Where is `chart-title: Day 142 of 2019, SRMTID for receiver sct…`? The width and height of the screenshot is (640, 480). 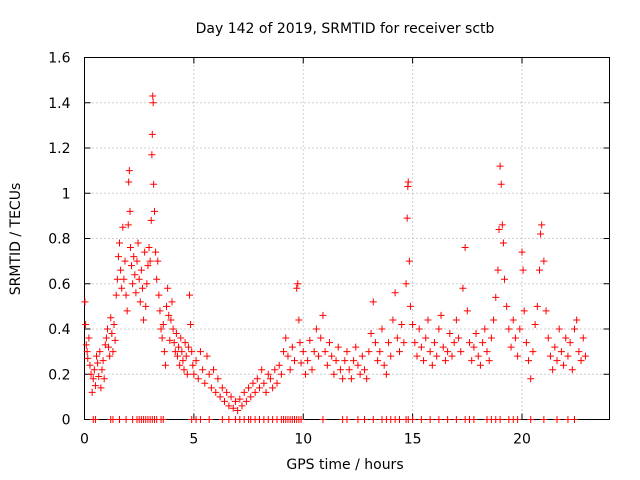
chart-title: Day 142 of 2019, SRMTID for receiver sct… is located at coordinates (345, 29).